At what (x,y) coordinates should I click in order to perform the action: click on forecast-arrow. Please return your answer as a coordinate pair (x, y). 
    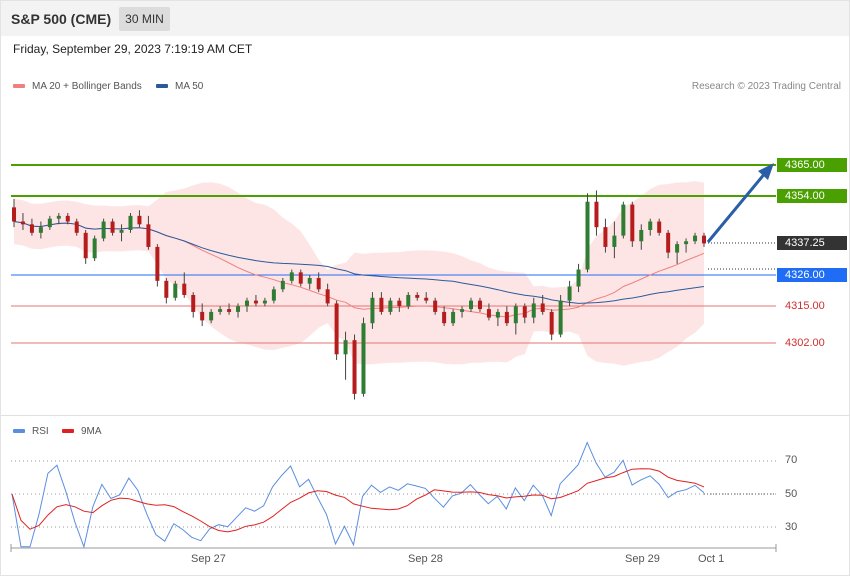
    Looking at the image, I should click on (740, 203).